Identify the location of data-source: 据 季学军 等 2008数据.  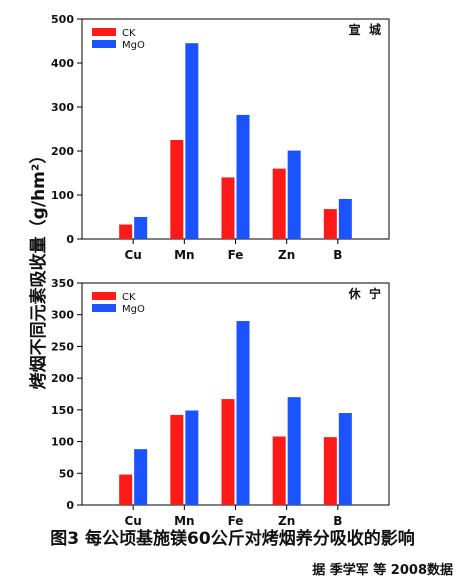
(382, 570).